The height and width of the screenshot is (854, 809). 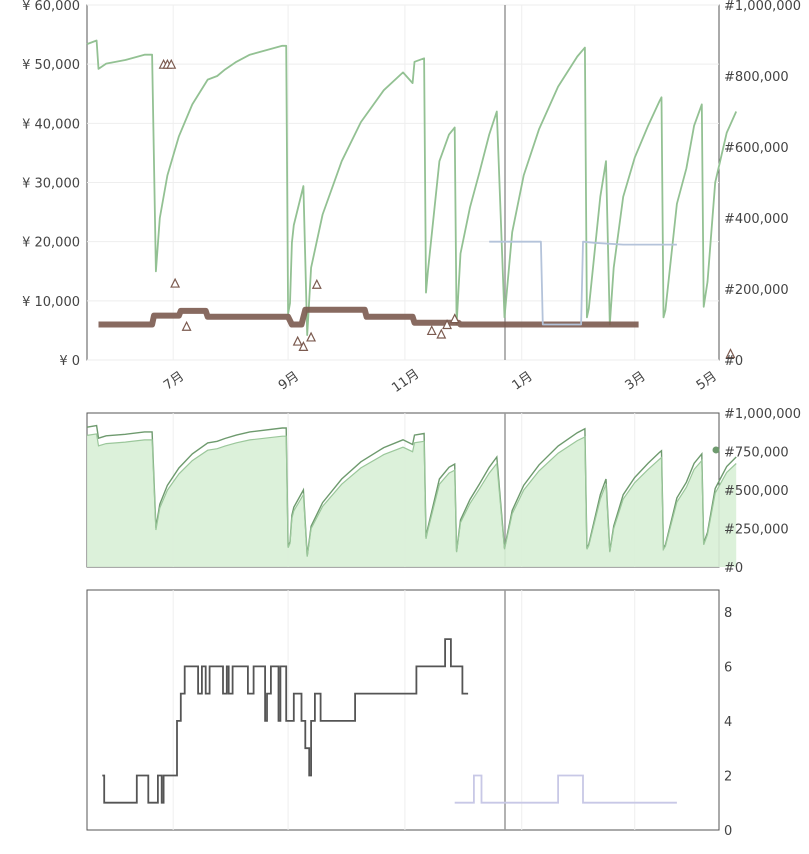 What do you see at coordinates (728, 667) in the screenshot?
I see `count-tick-label: 6` at bounding box center [728, 667].